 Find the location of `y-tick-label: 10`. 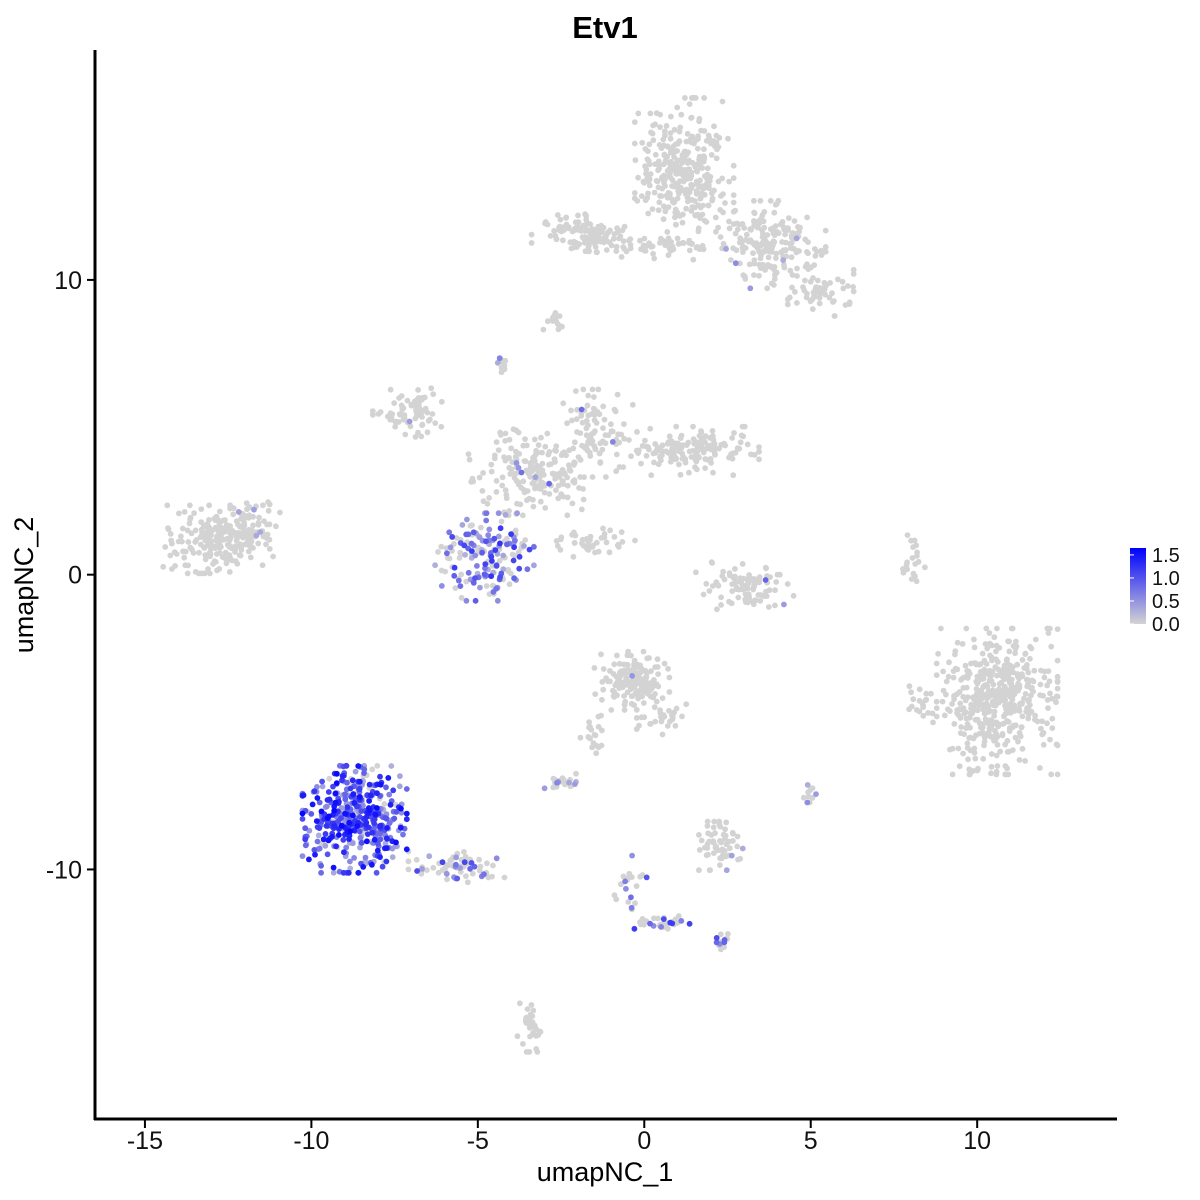

y-tick-label: 10 is located at coordinates (68, 281).